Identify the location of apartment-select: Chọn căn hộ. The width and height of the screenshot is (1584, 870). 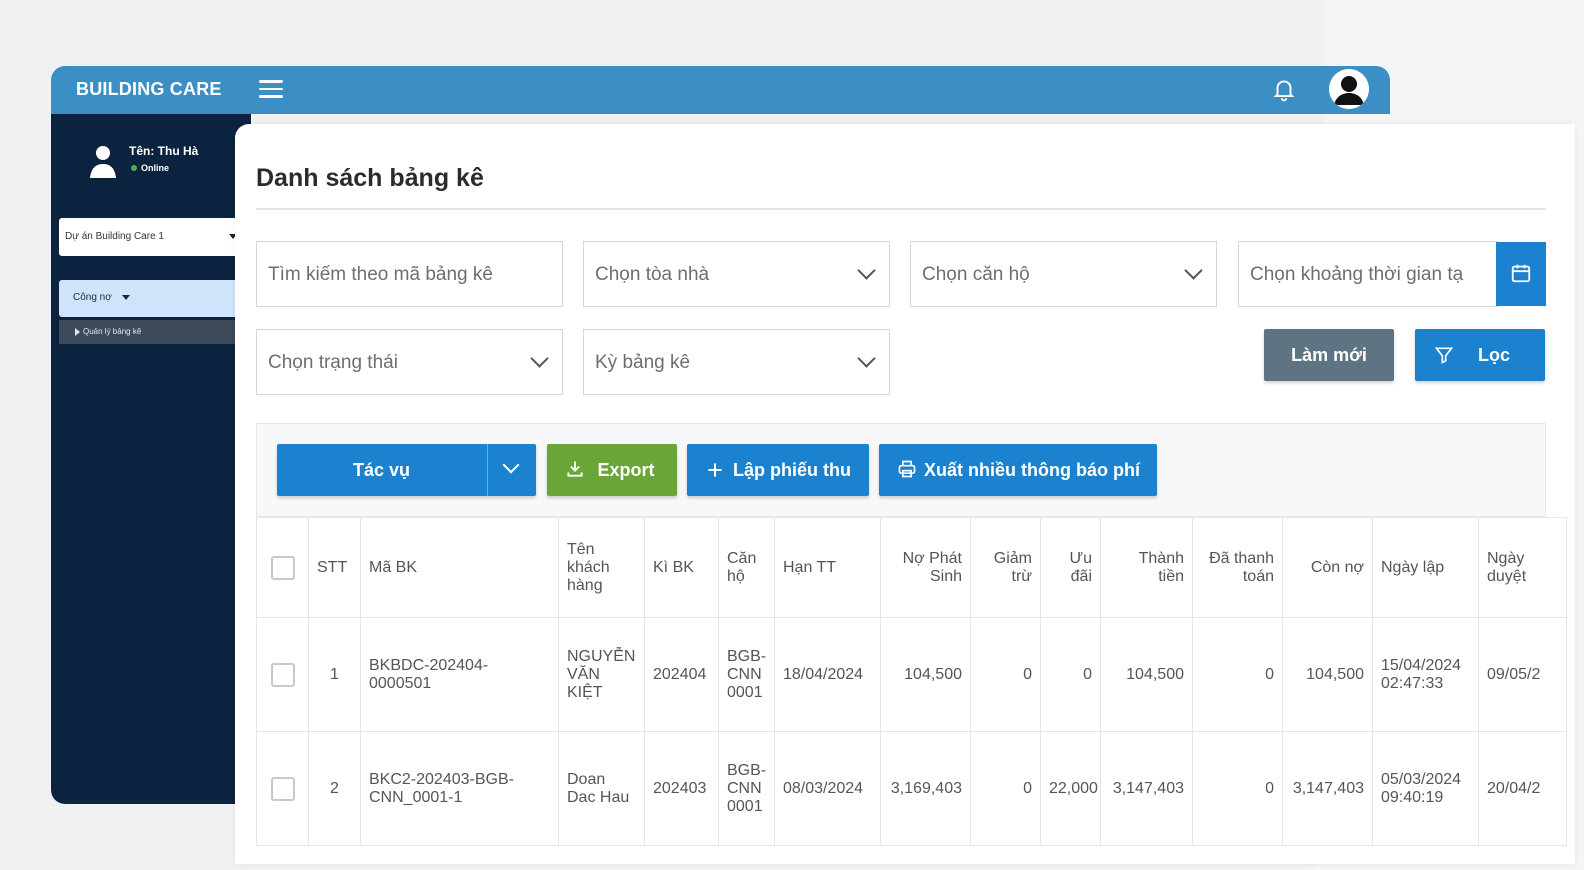
(1063, 274).